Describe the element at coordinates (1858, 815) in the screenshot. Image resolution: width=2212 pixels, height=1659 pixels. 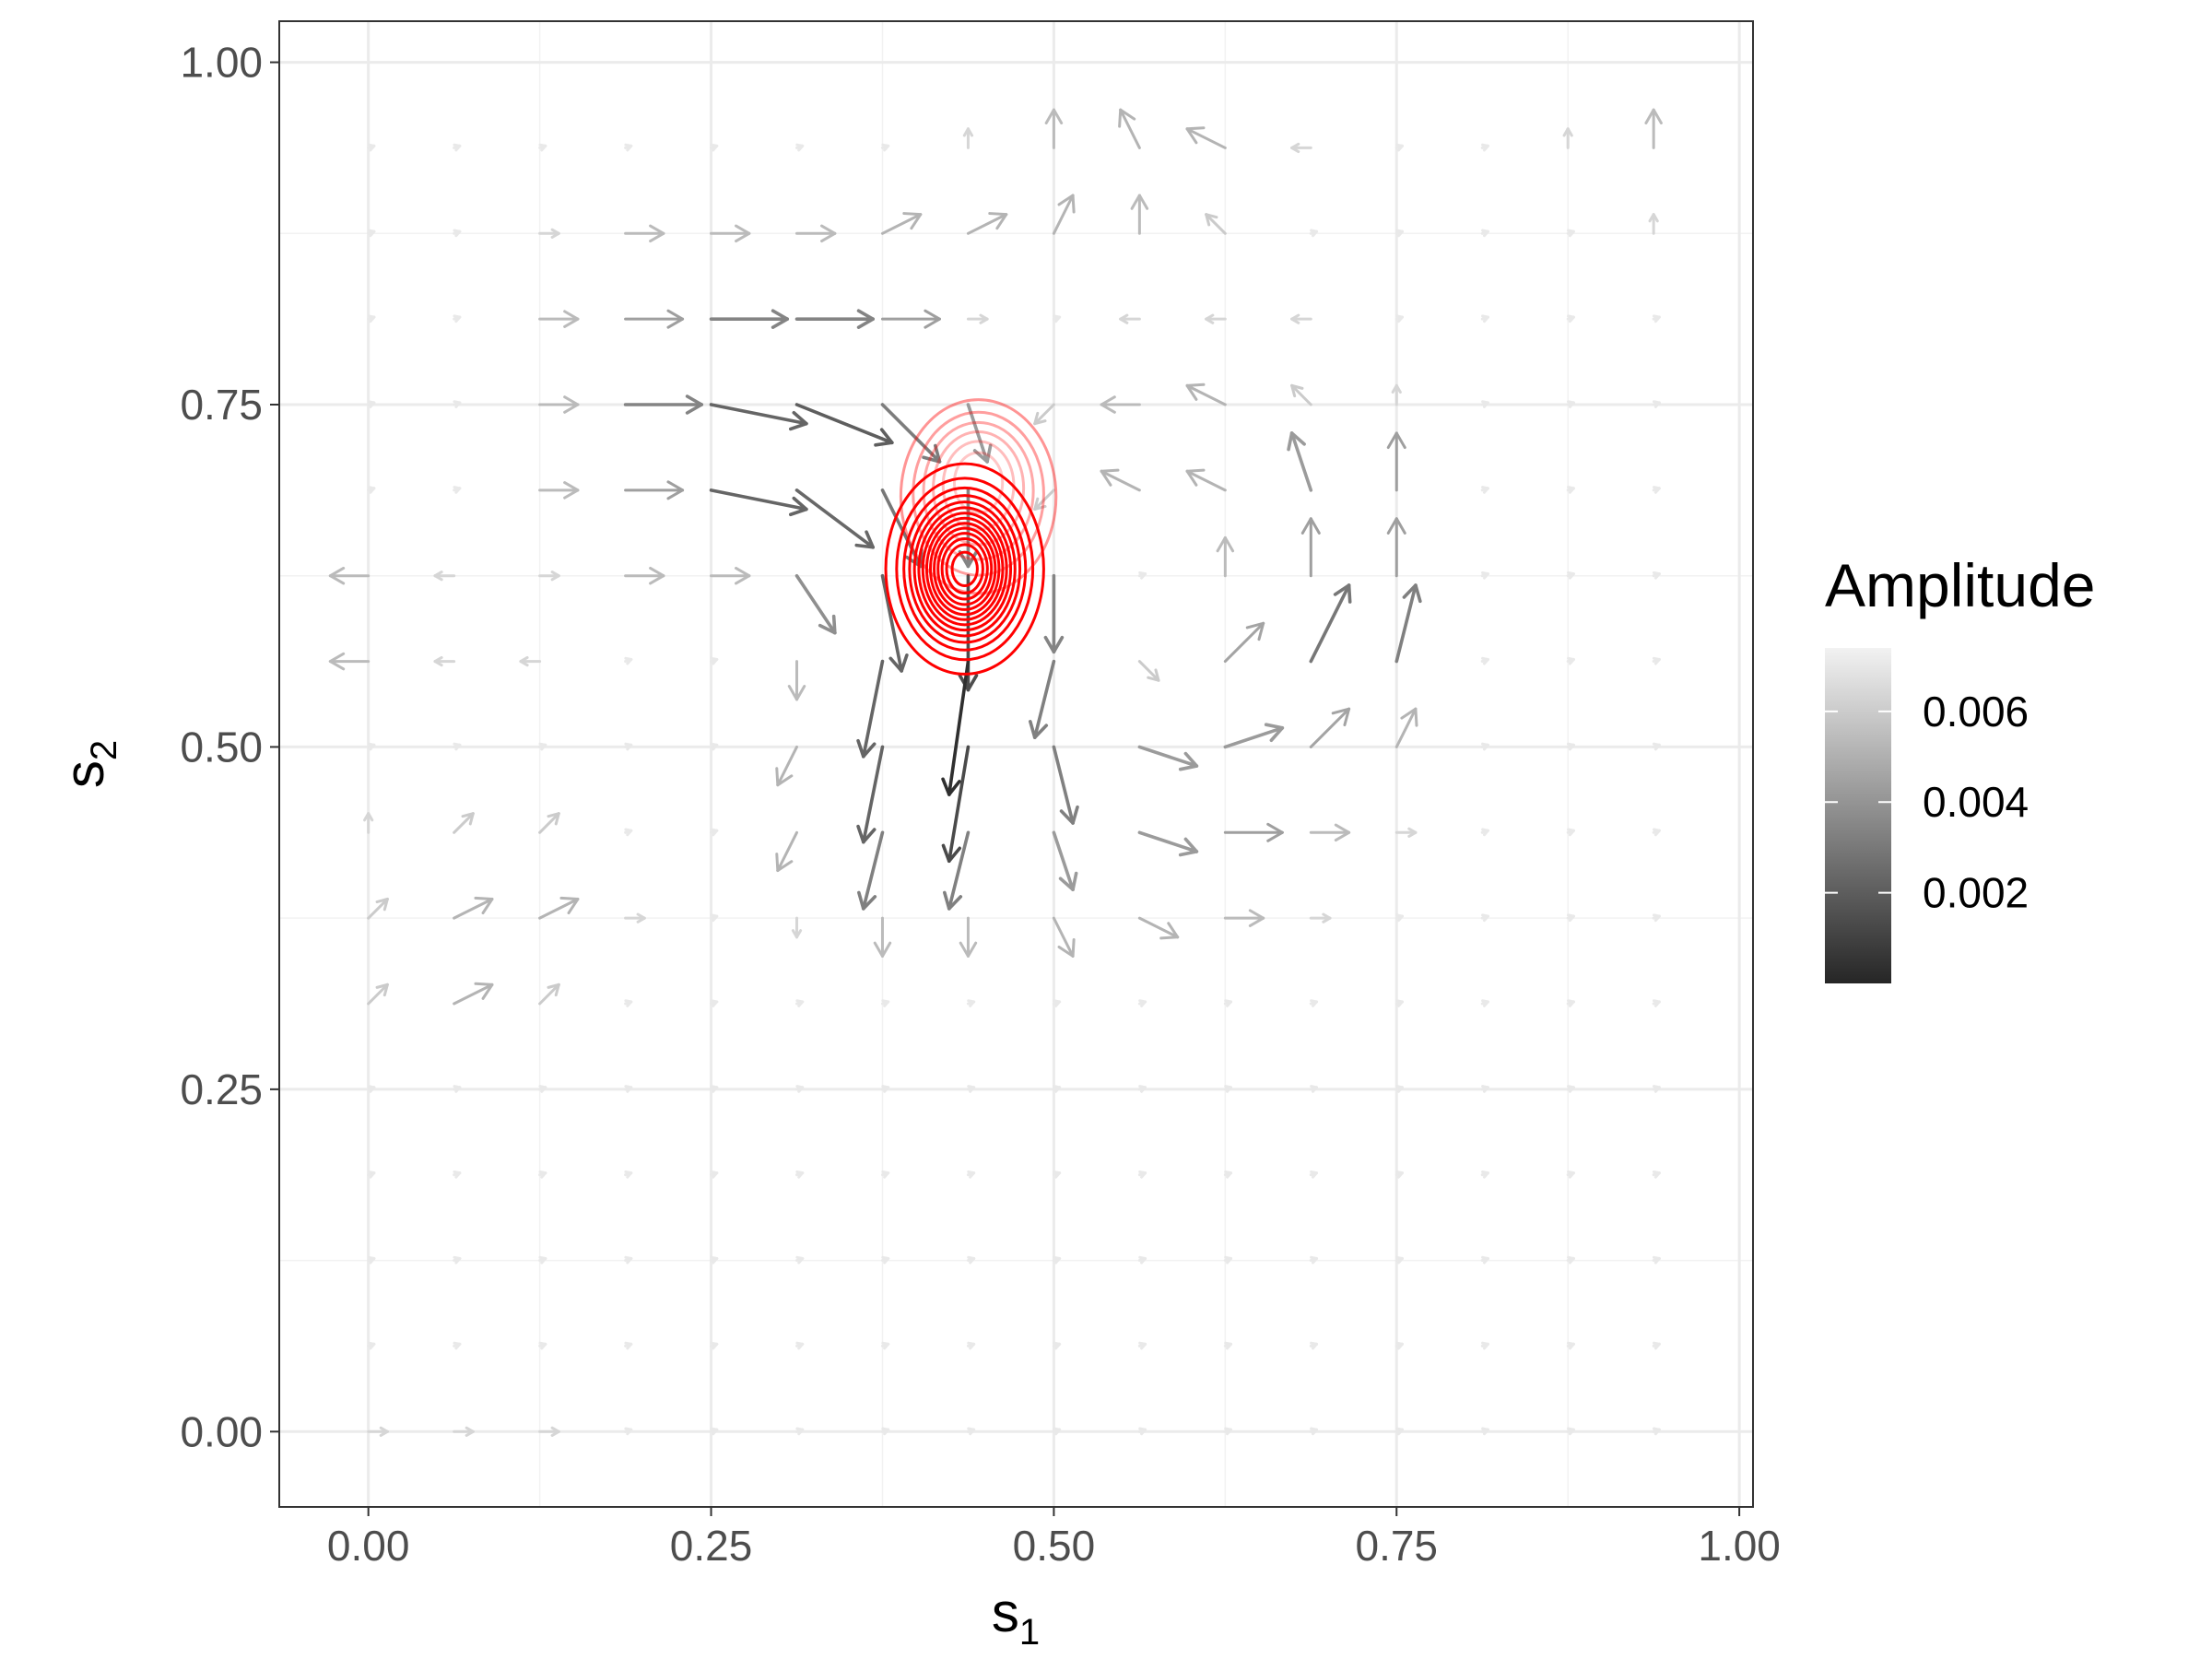
I see `legend-colorbar` at that location.